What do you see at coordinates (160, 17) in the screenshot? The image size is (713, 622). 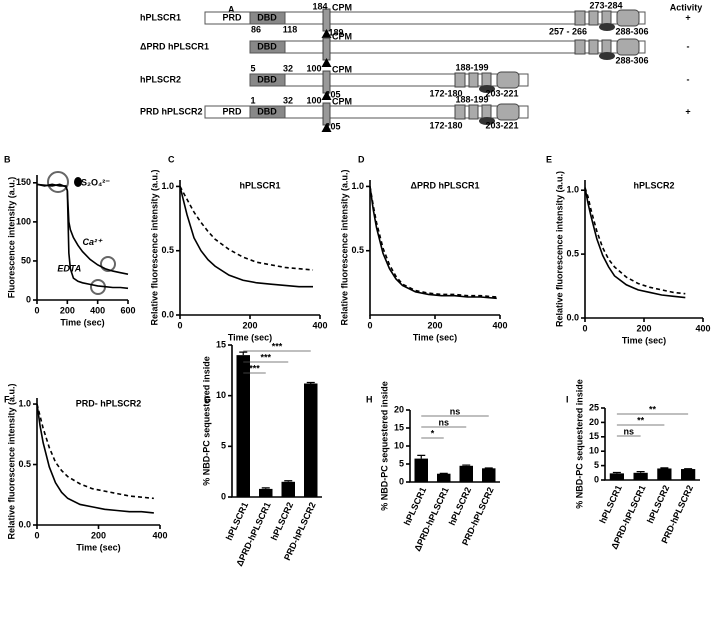 I see `row-name: hPLSCR1` at bounding box center [160, 17].